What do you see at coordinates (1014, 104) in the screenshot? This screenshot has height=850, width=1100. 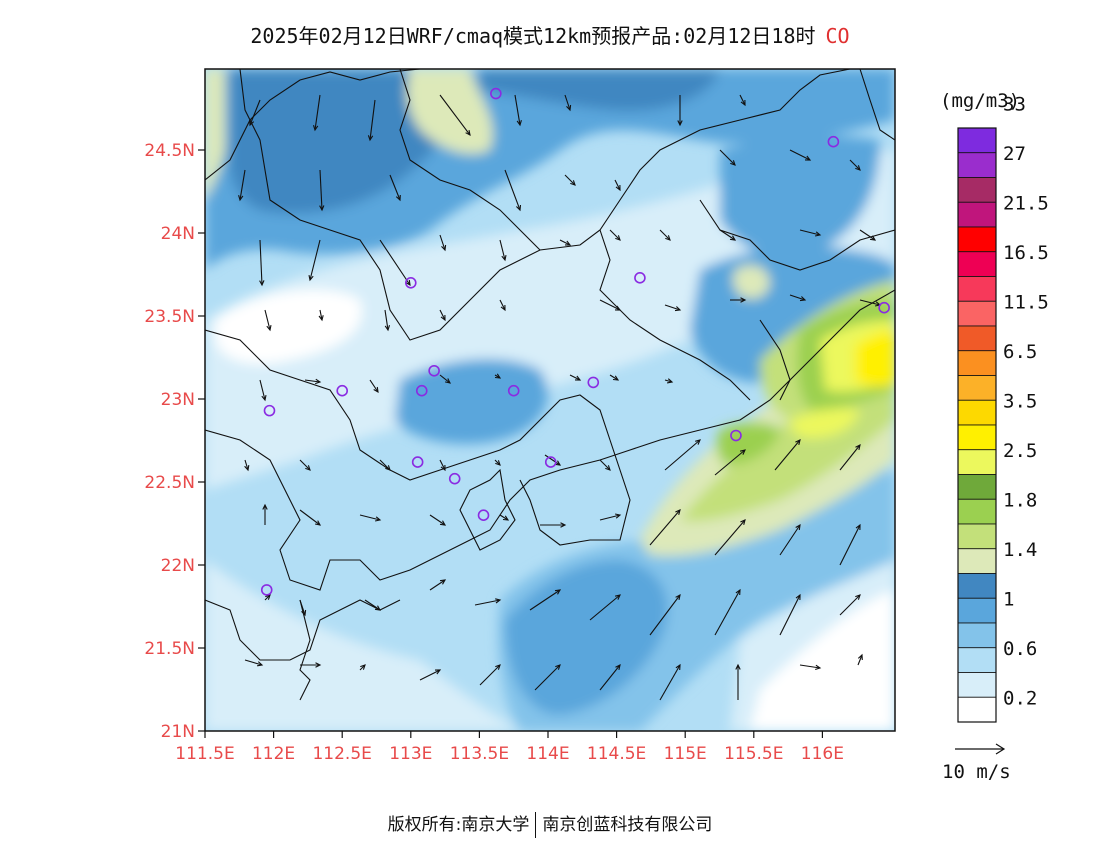 I see `colorbar-label: 33` at bounding box center [1014, 104].